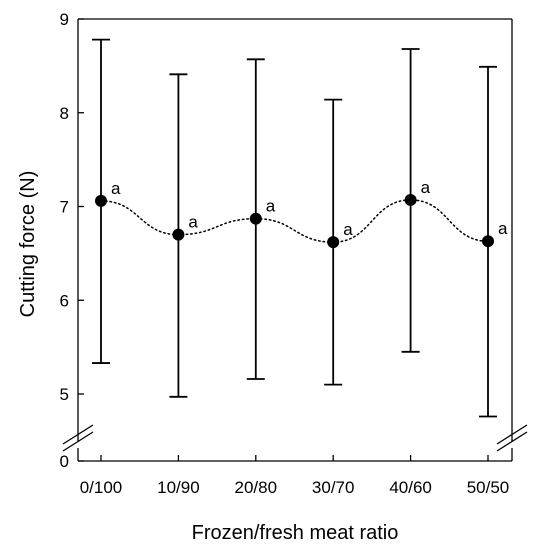 Image resolution: width=536 pixels, height=550 pixels. I want to click on x-tick-label: 40/60, so click(410, 487).